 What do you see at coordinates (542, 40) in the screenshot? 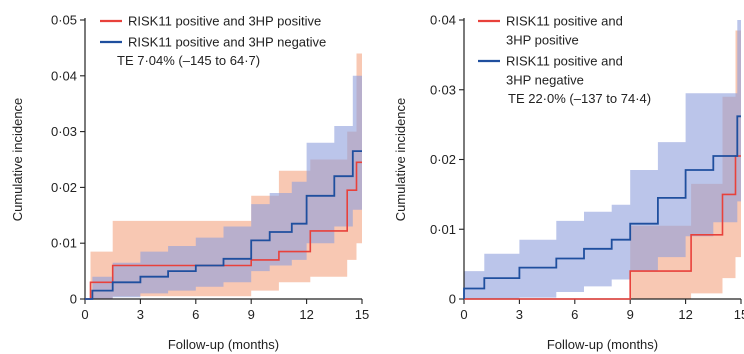
I see `legend-label: 3HP positive` at bounding box center [542, 40].